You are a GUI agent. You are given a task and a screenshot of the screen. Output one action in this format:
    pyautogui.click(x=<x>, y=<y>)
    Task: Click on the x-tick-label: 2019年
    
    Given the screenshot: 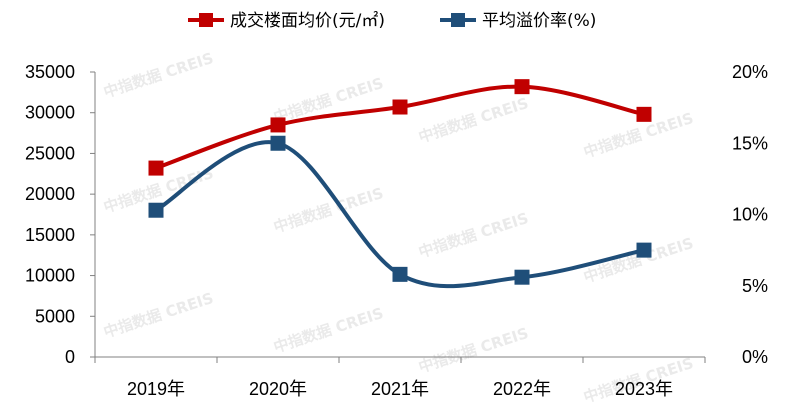 What is the action you would take?
    pyautogui.click(x=156, y=389)
    